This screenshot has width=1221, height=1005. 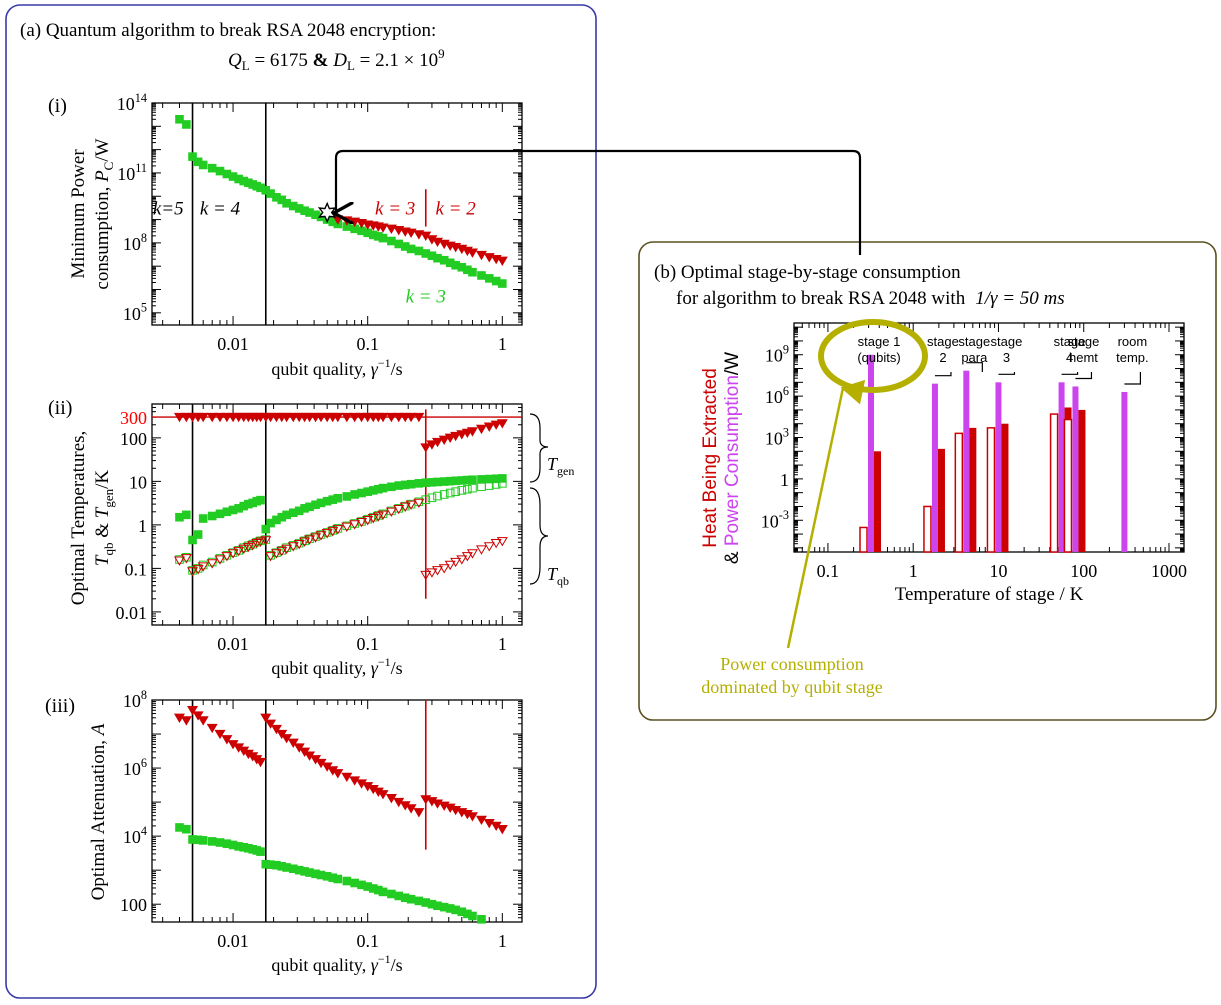 I want to click on series-red, so click(x=340, y=770).